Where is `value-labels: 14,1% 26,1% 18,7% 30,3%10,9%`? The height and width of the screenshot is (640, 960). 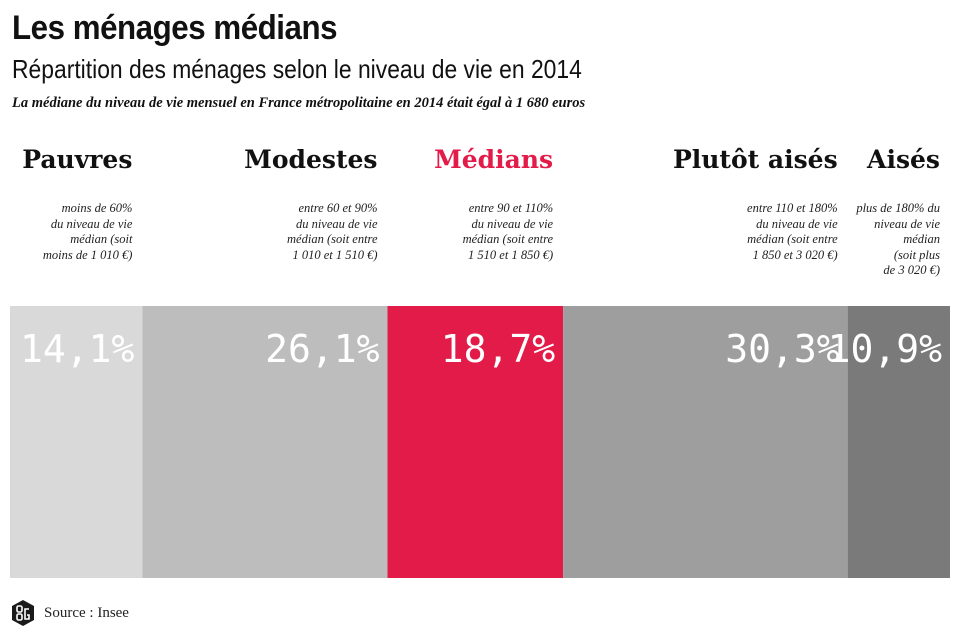 value-labels: 14,1% 26,1% 18,7% 30,3%10,9% is located at coordinates (481, 349).